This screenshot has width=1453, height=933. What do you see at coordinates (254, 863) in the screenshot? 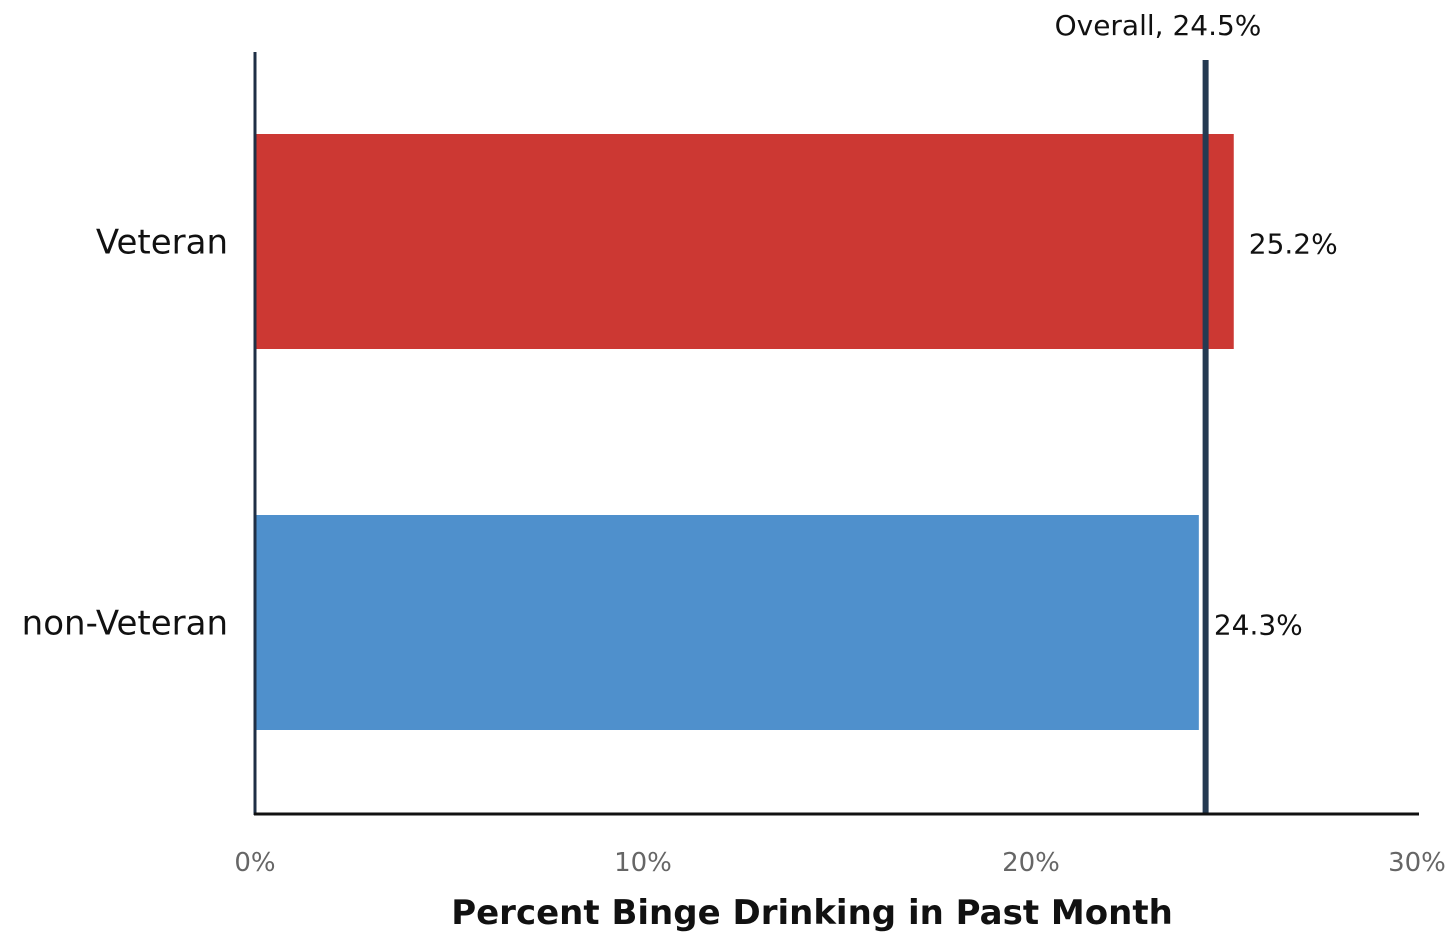
I see `x-tick-label: 0%` at bounding box center [254, 863].